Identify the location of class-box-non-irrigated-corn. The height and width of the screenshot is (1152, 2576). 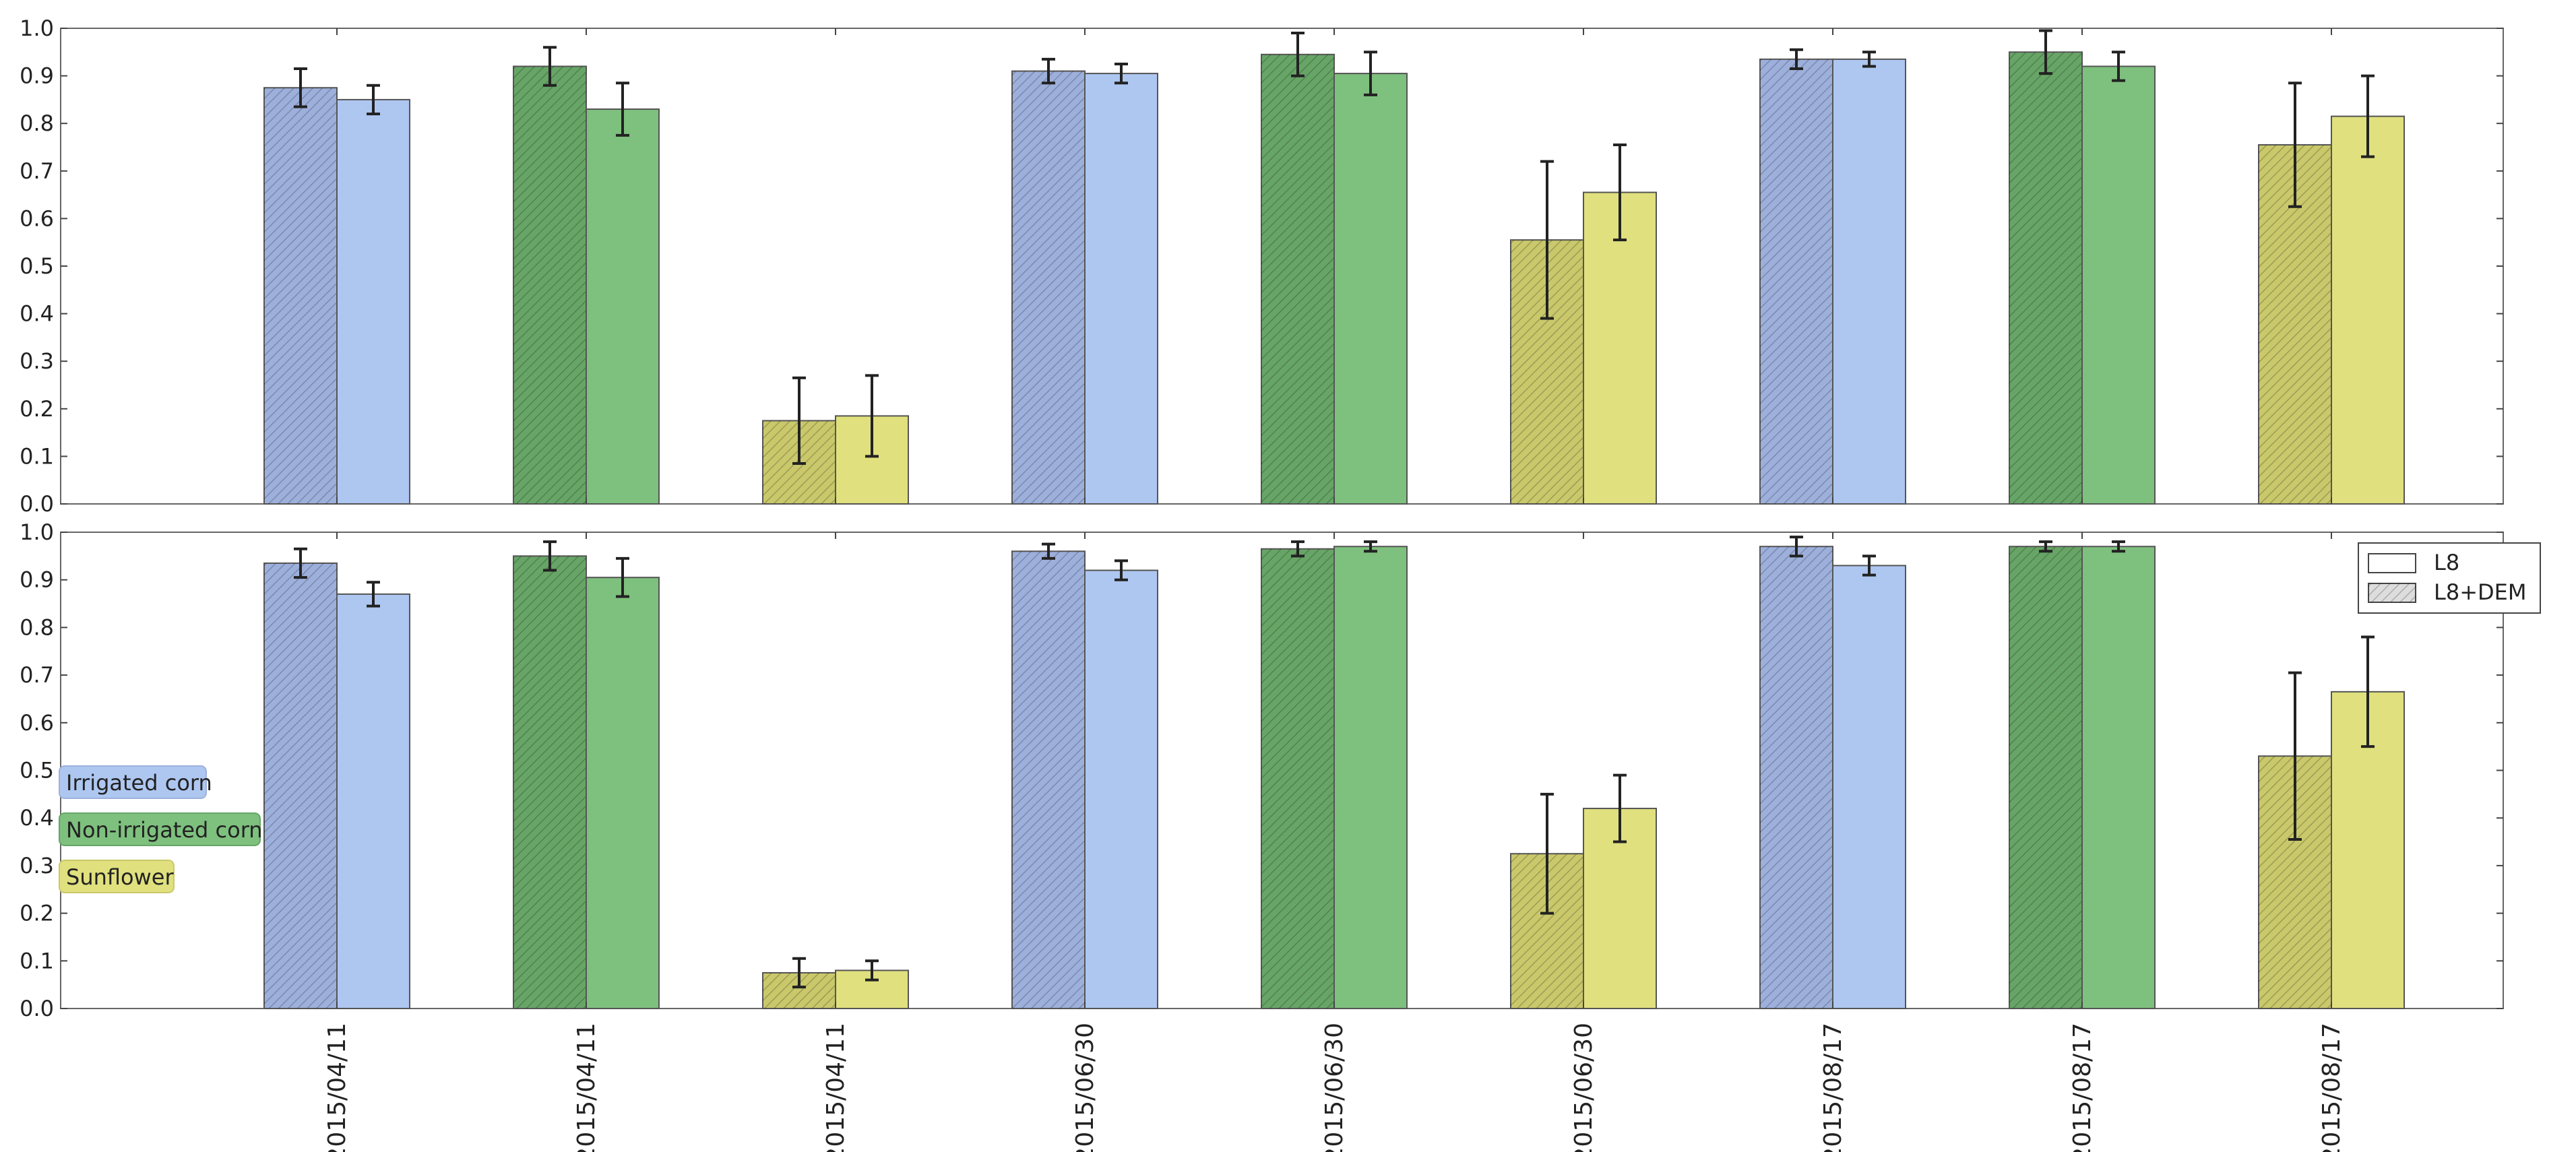
(160, 829).